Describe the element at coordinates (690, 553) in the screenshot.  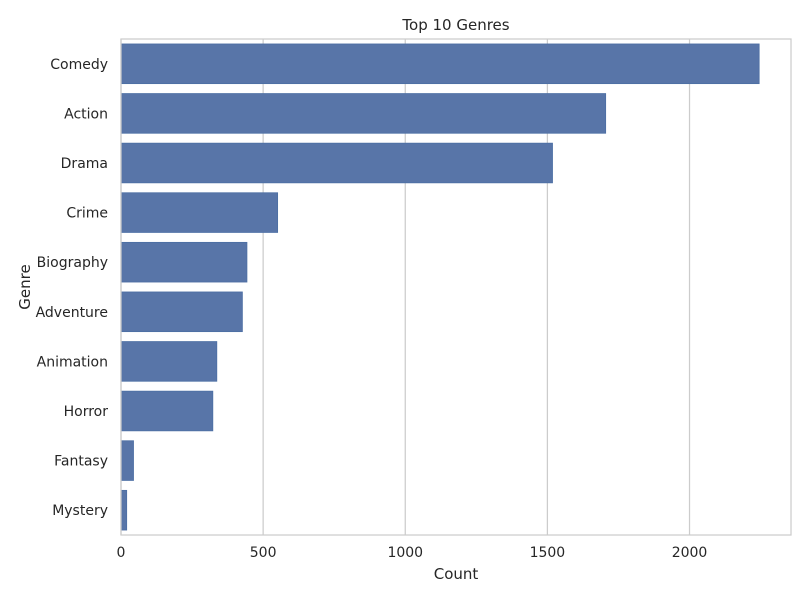
I see `x-tick-label: 2000` at that location.